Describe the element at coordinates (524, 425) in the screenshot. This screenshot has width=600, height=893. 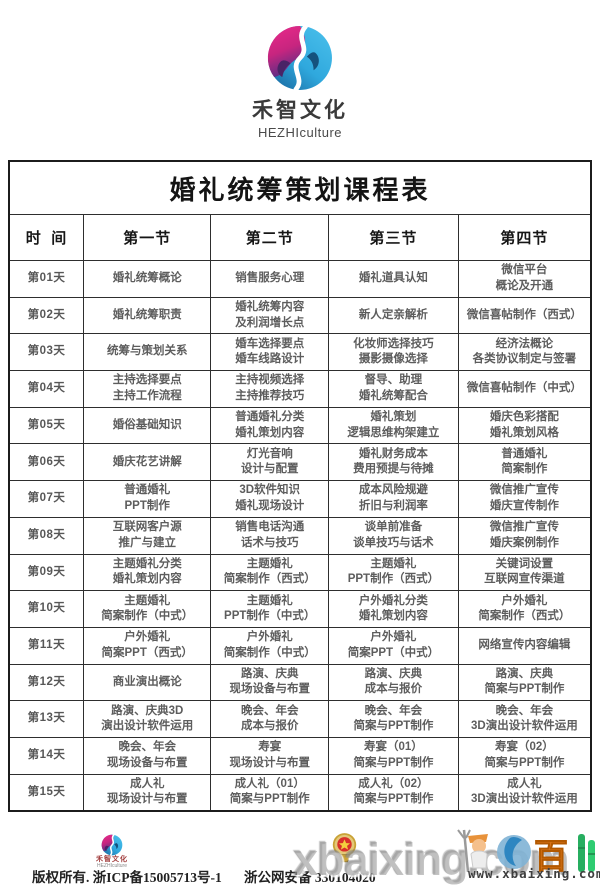
I see `course-cell: 婚庆色彩搭配 婚礼策划风格` at that location.